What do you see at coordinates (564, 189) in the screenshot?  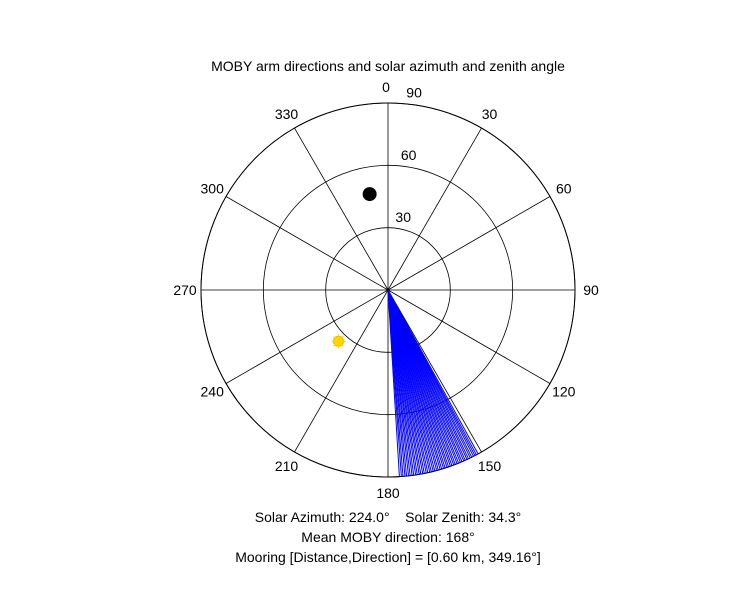 I see `theta-tick-label-60: 60` at bounding box center [564, 189].